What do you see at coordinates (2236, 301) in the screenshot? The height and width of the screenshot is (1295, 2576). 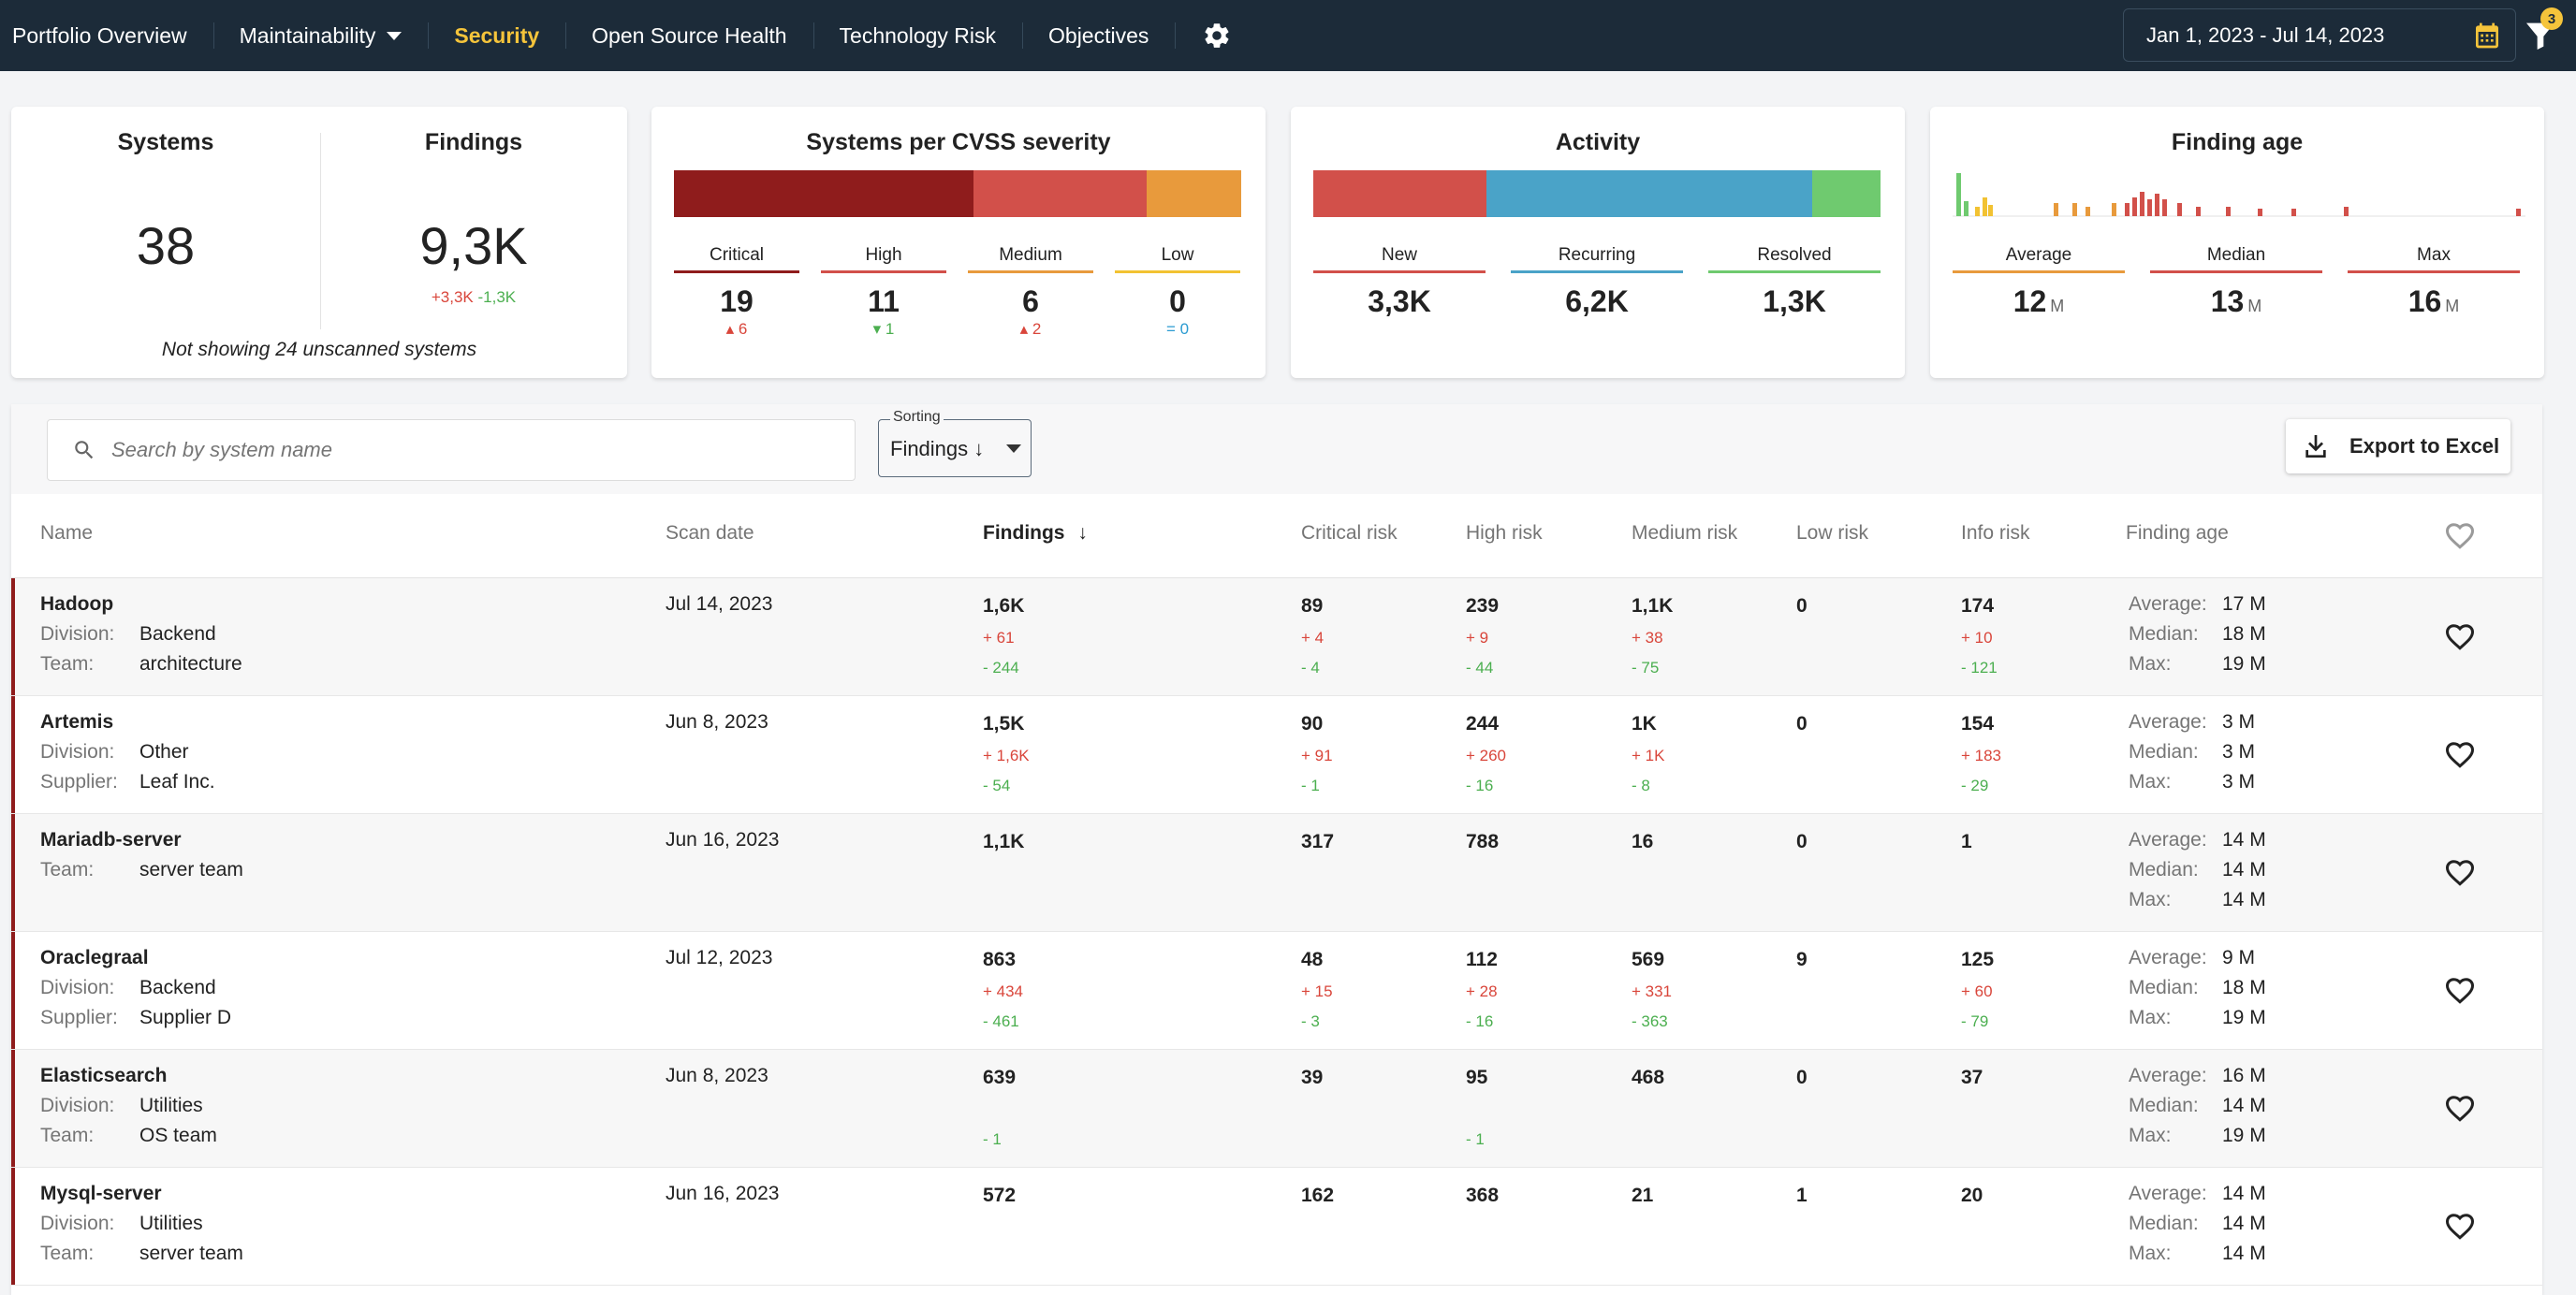 I see `age-value-median: 13 M` at bounding box center [2236, 301].